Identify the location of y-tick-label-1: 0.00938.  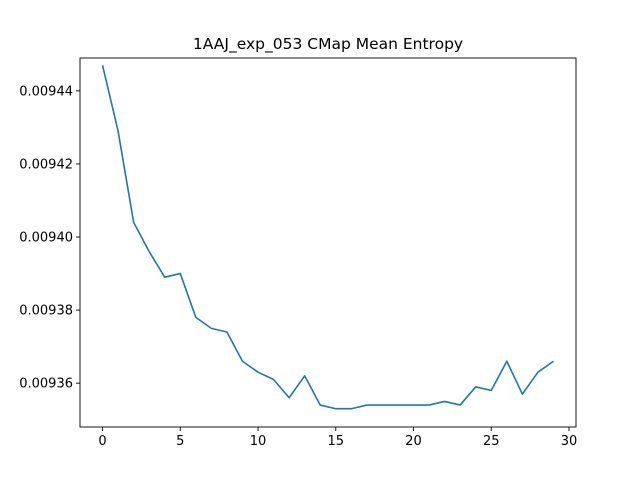
(46, 311).